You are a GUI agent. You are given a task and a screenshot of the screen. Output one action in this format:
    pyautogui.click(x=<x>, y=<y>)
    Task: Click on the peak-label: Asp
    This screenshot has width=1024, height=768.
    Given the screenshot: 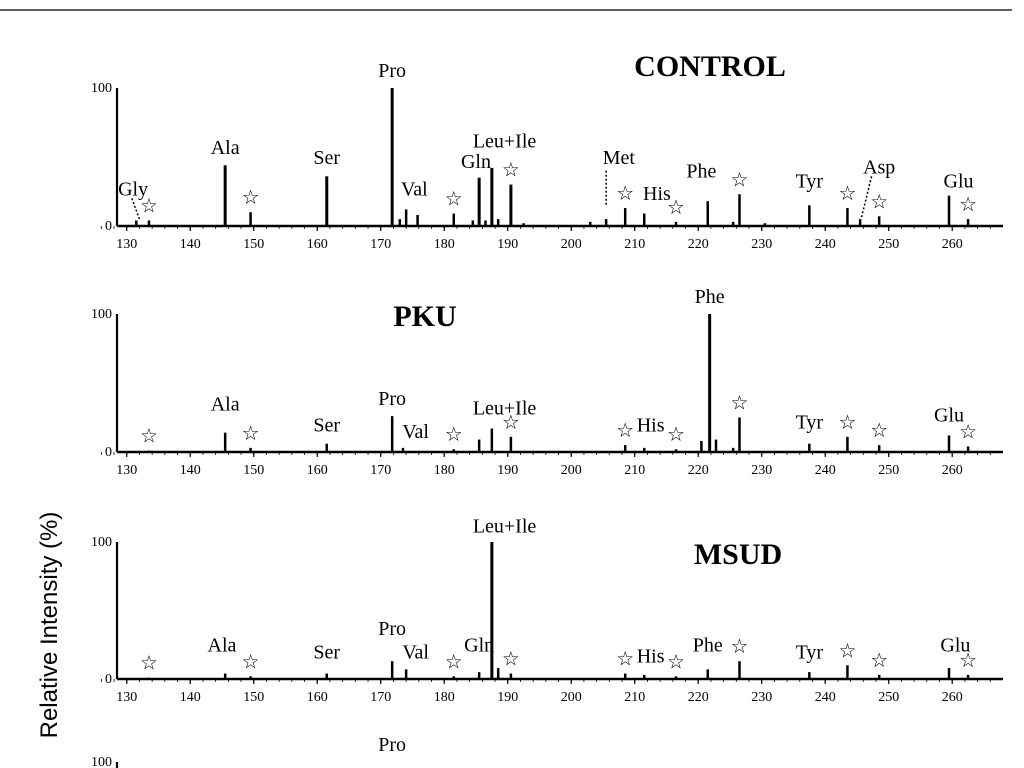 What is the action you would take?
    pyautogui.click(x=879, y=168)
    